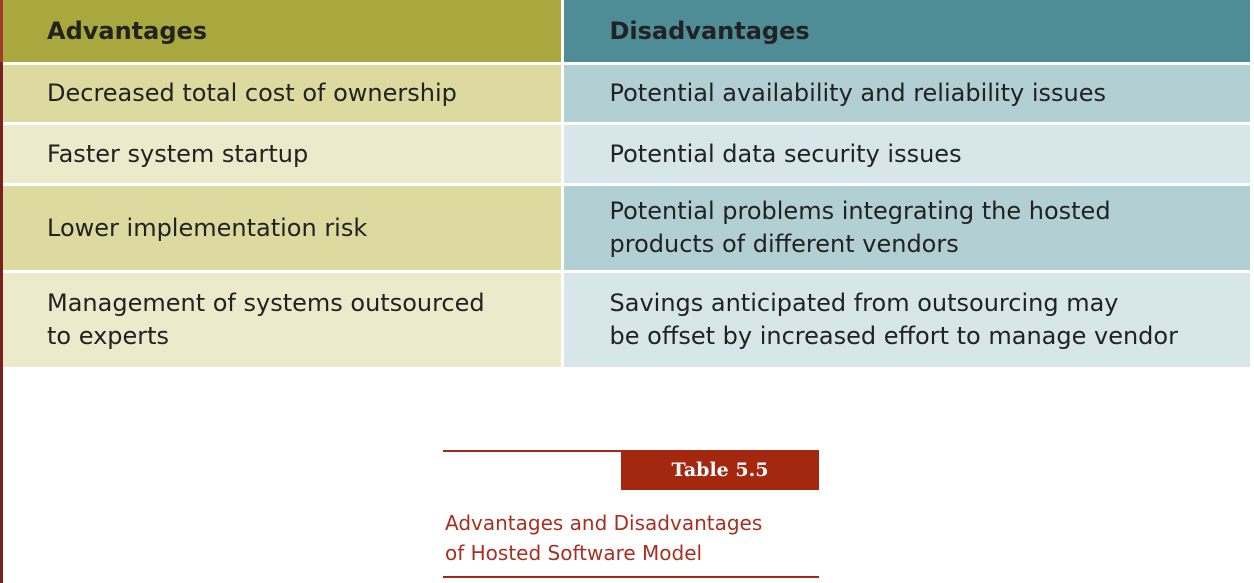  What do you see at coordinates (283, 93) in the screenshot?
I see `advantage-cell: Decreased total cost of ownership` at bounding box center [283, 93].